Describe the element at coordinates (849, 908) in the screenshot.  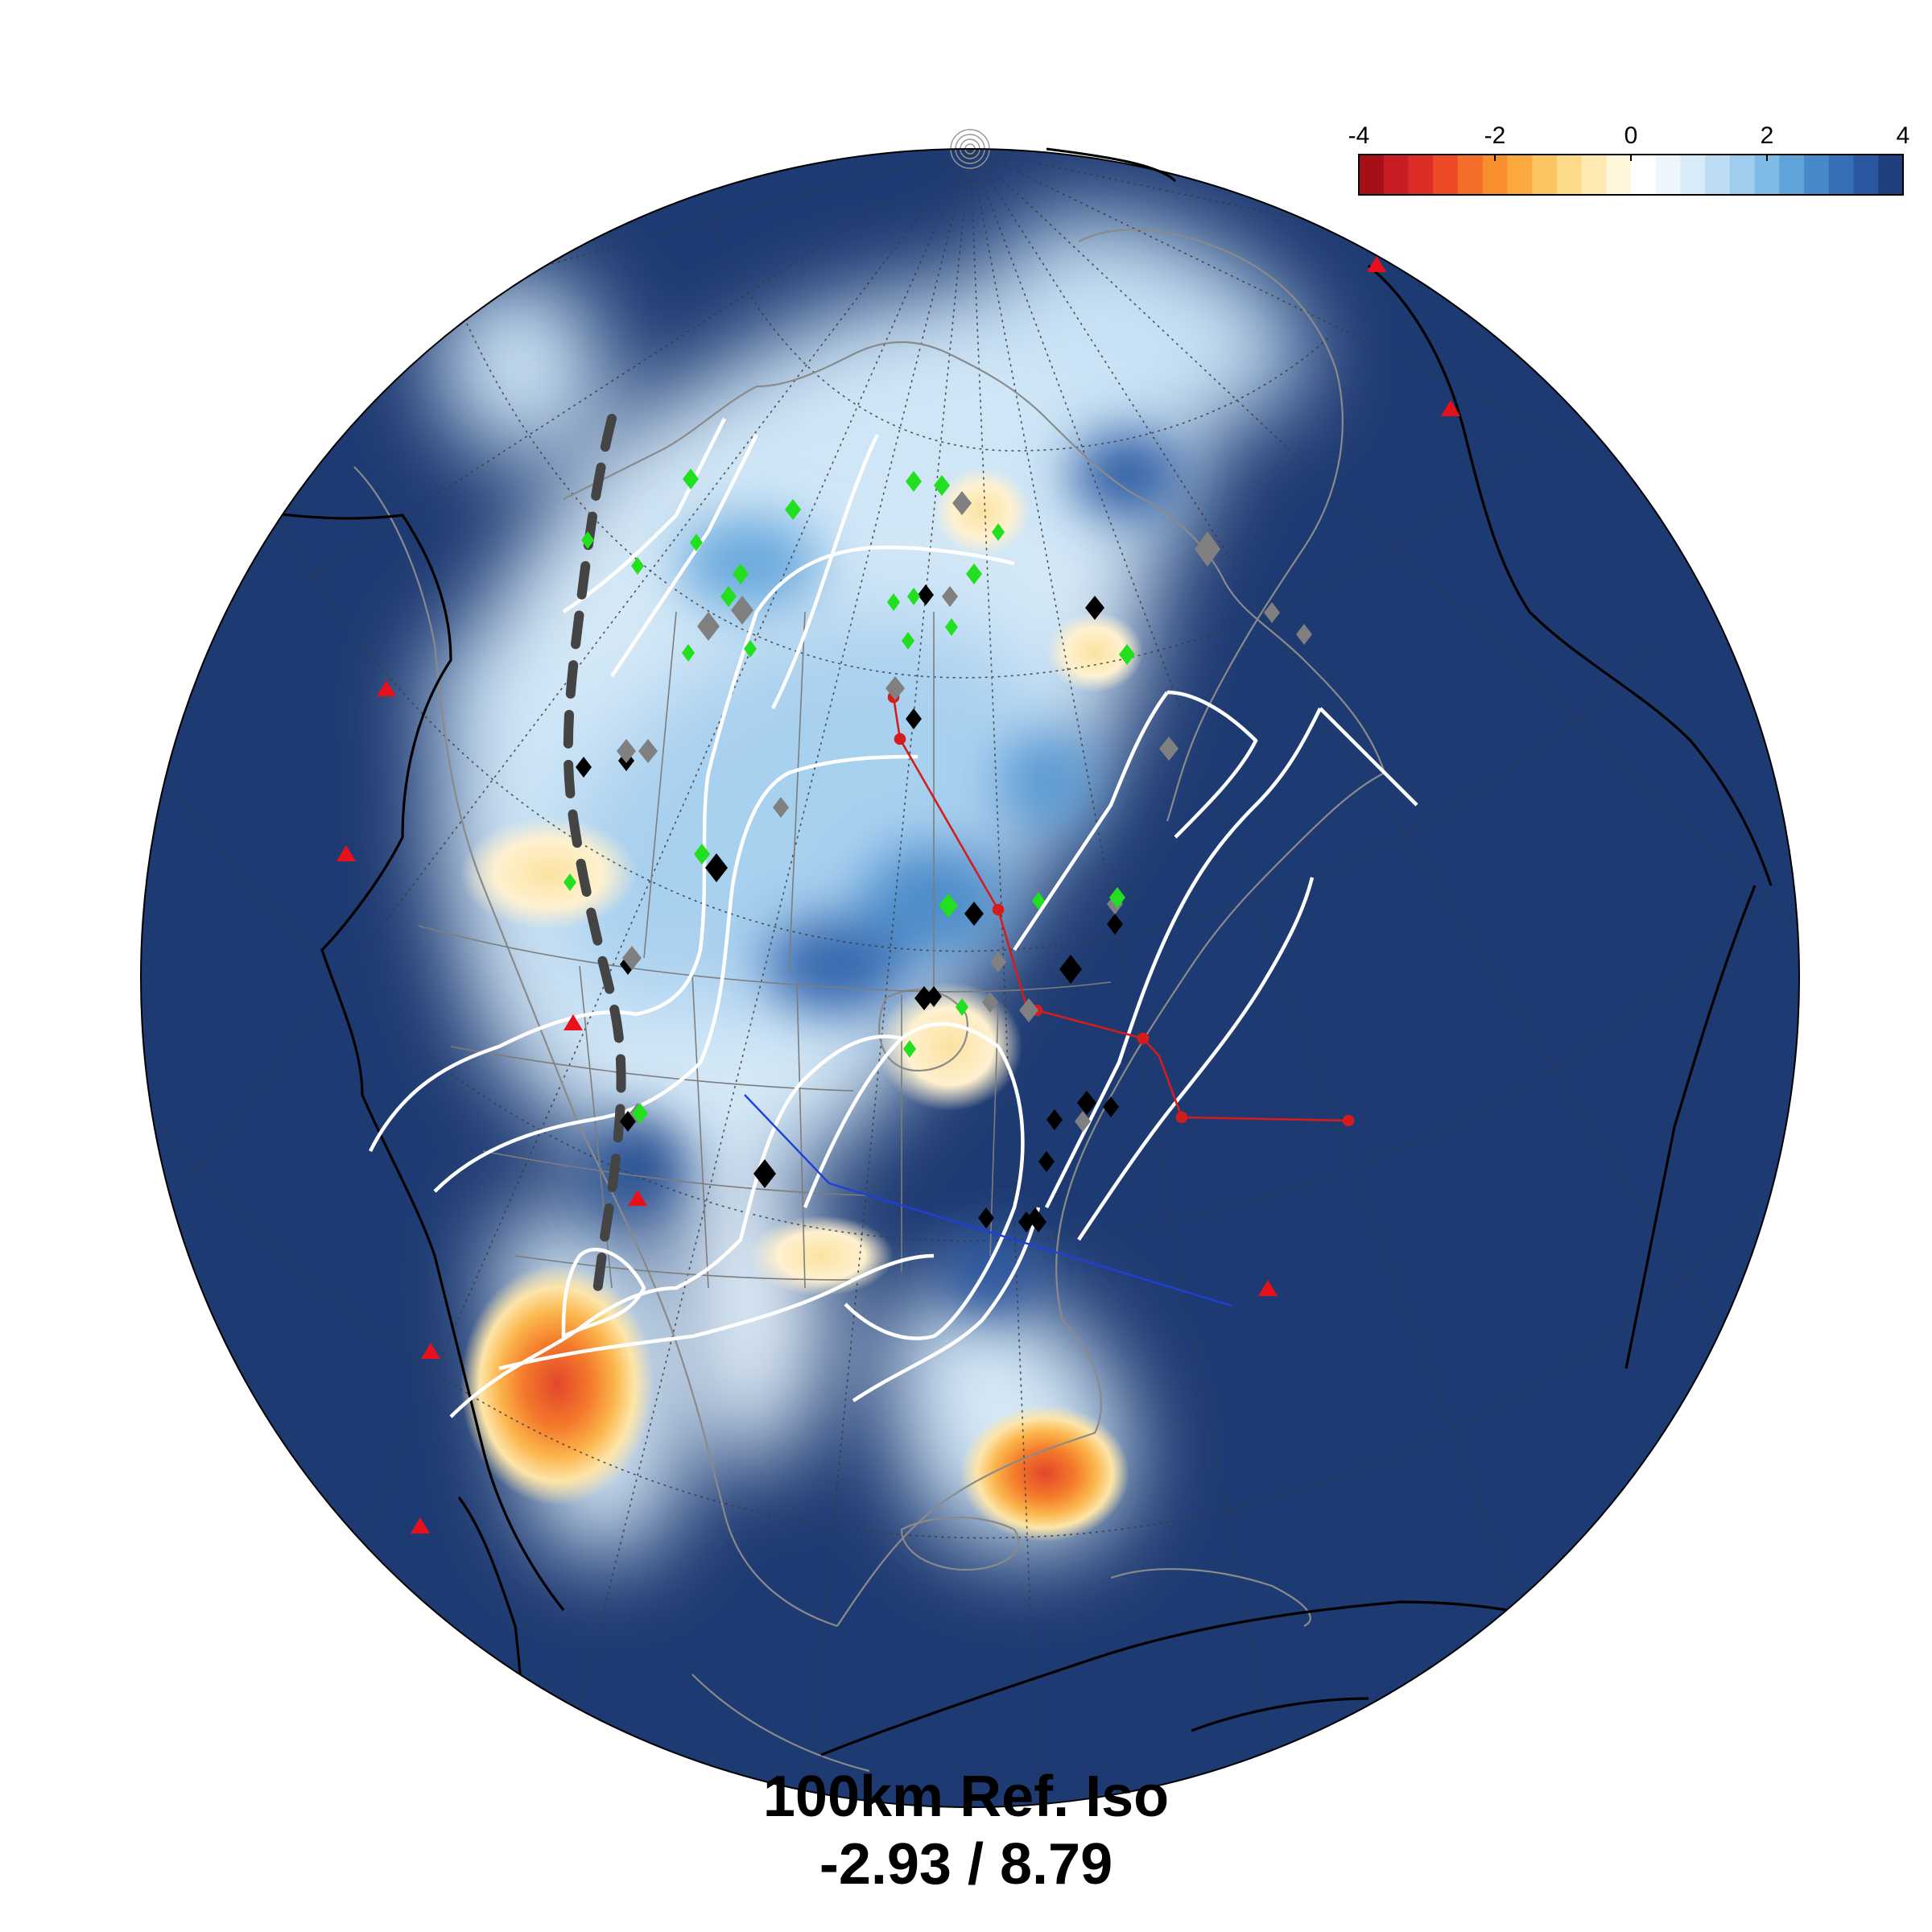
I see `kimberlite-markers-black` at that location.